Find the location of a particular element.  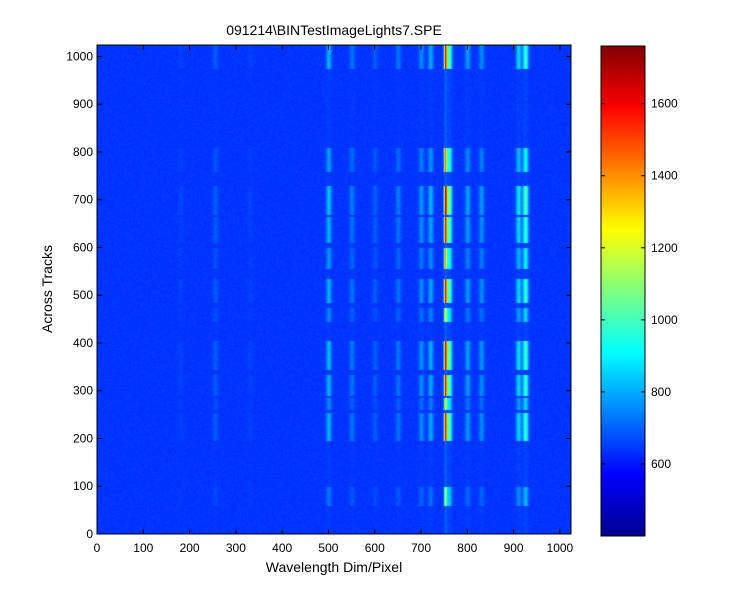

y-tick-label: 400 is located at coordinates (83, 343).